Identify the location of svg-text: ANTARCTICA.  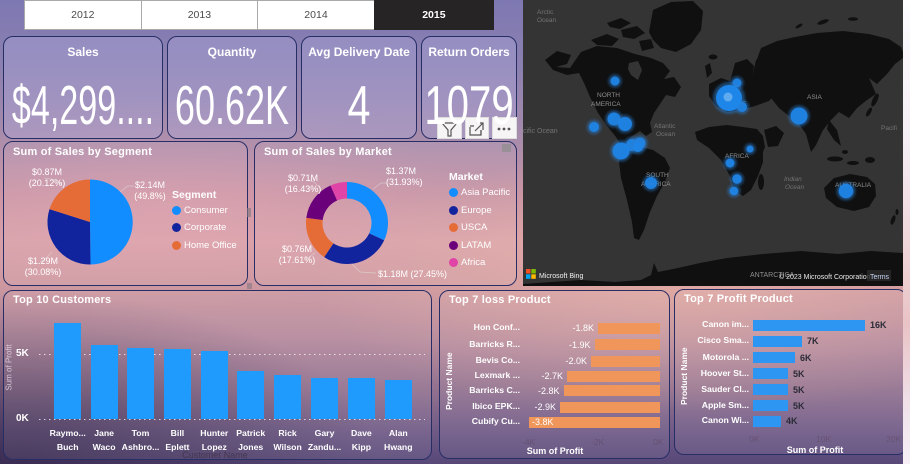
(772, 275).